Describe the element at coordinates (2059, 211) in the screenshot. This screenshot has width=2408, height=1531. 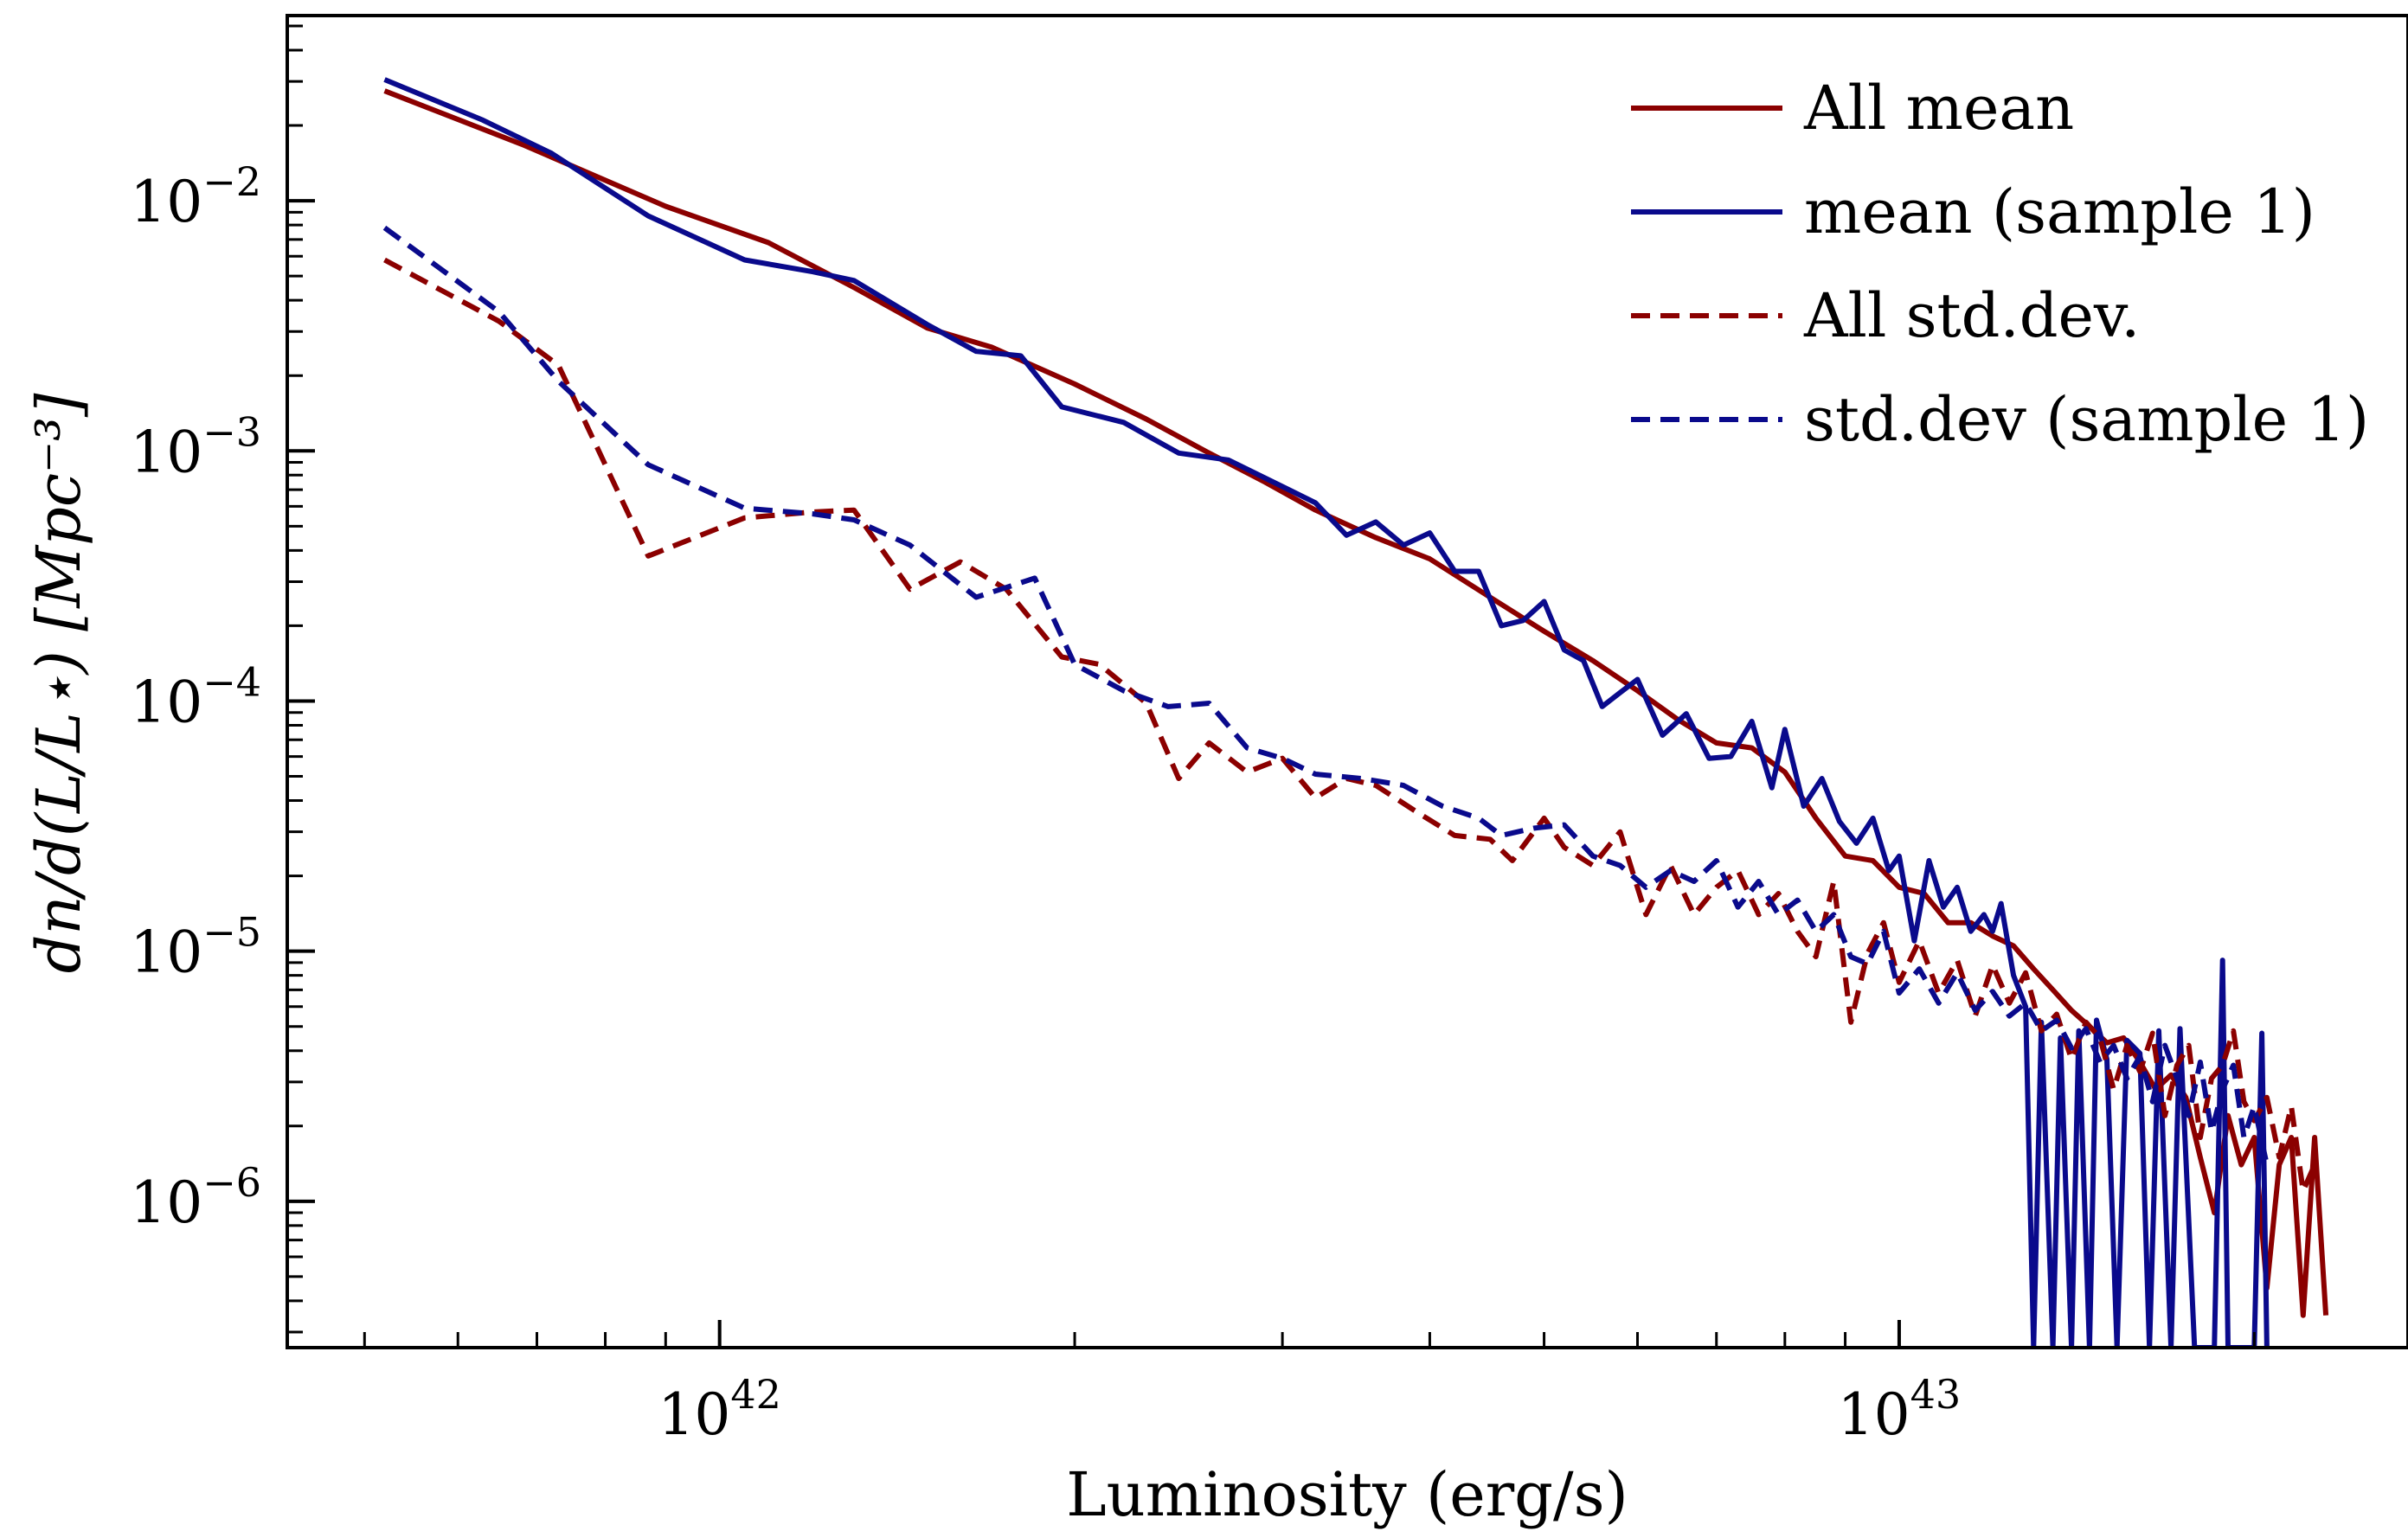
I see `legend-label-2: mean (sample 1)` at that location.